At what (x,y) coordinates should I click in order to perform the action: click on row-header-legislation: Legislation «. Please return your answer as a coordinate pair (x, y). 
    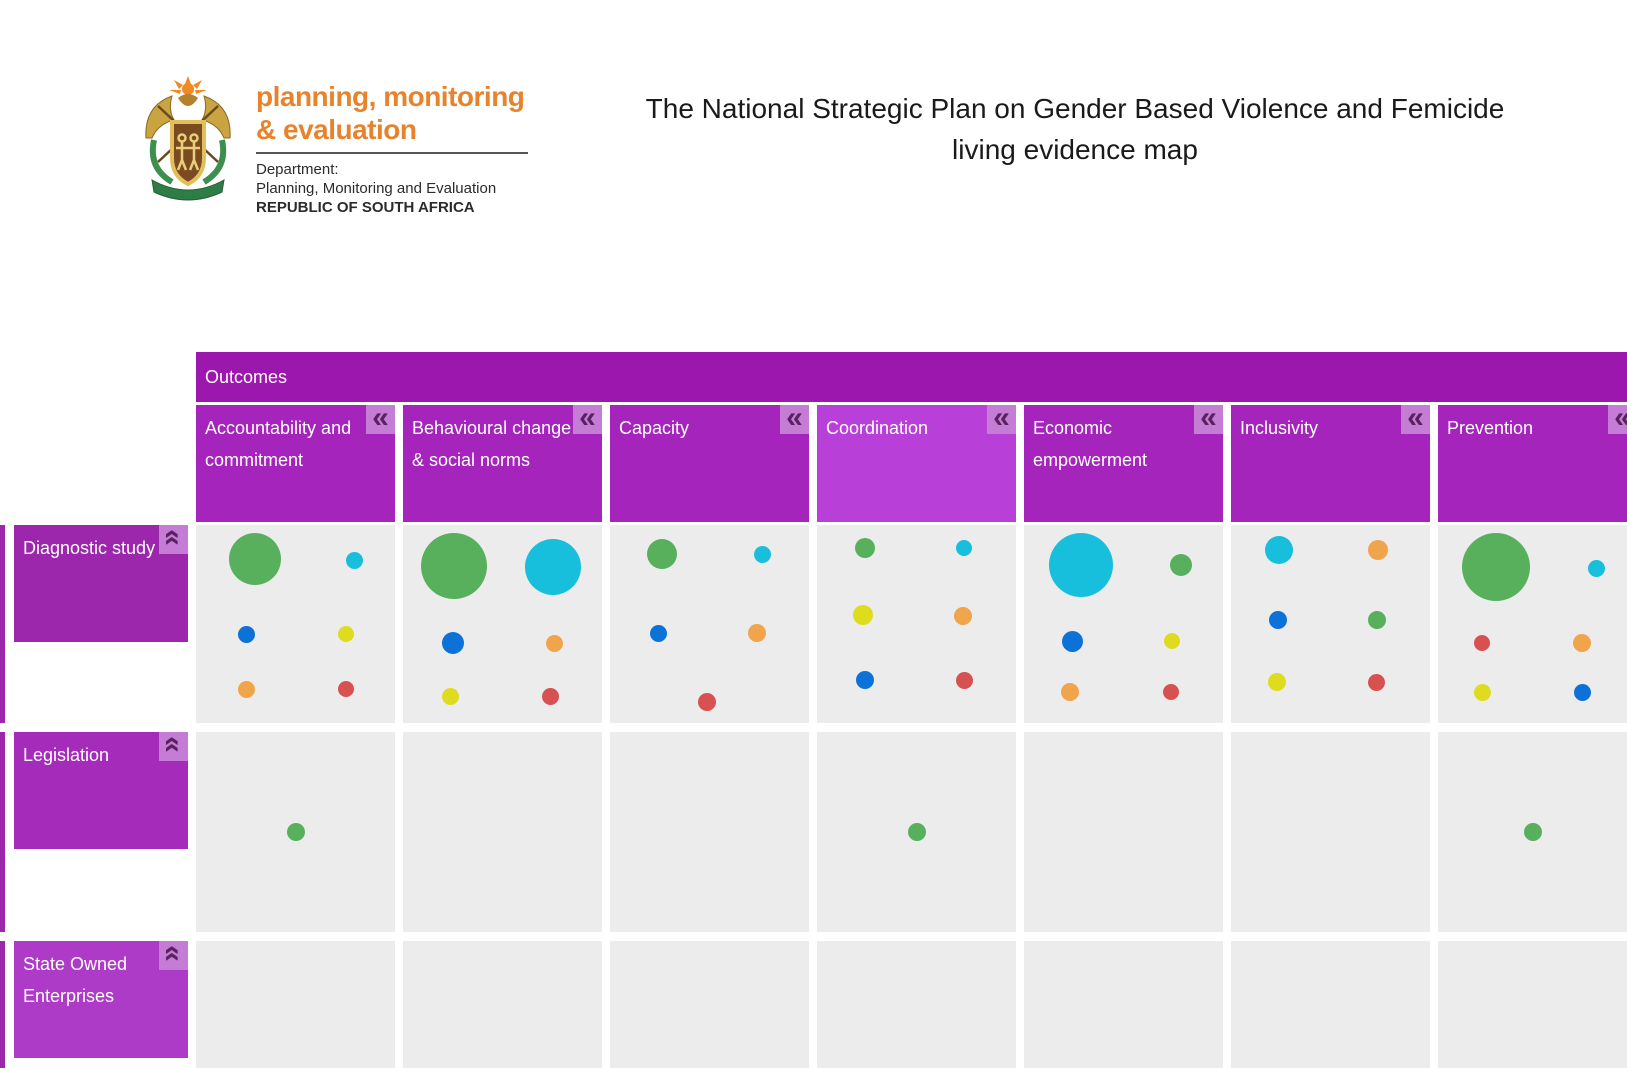
    Looking at the image, I should click on (102, 790).